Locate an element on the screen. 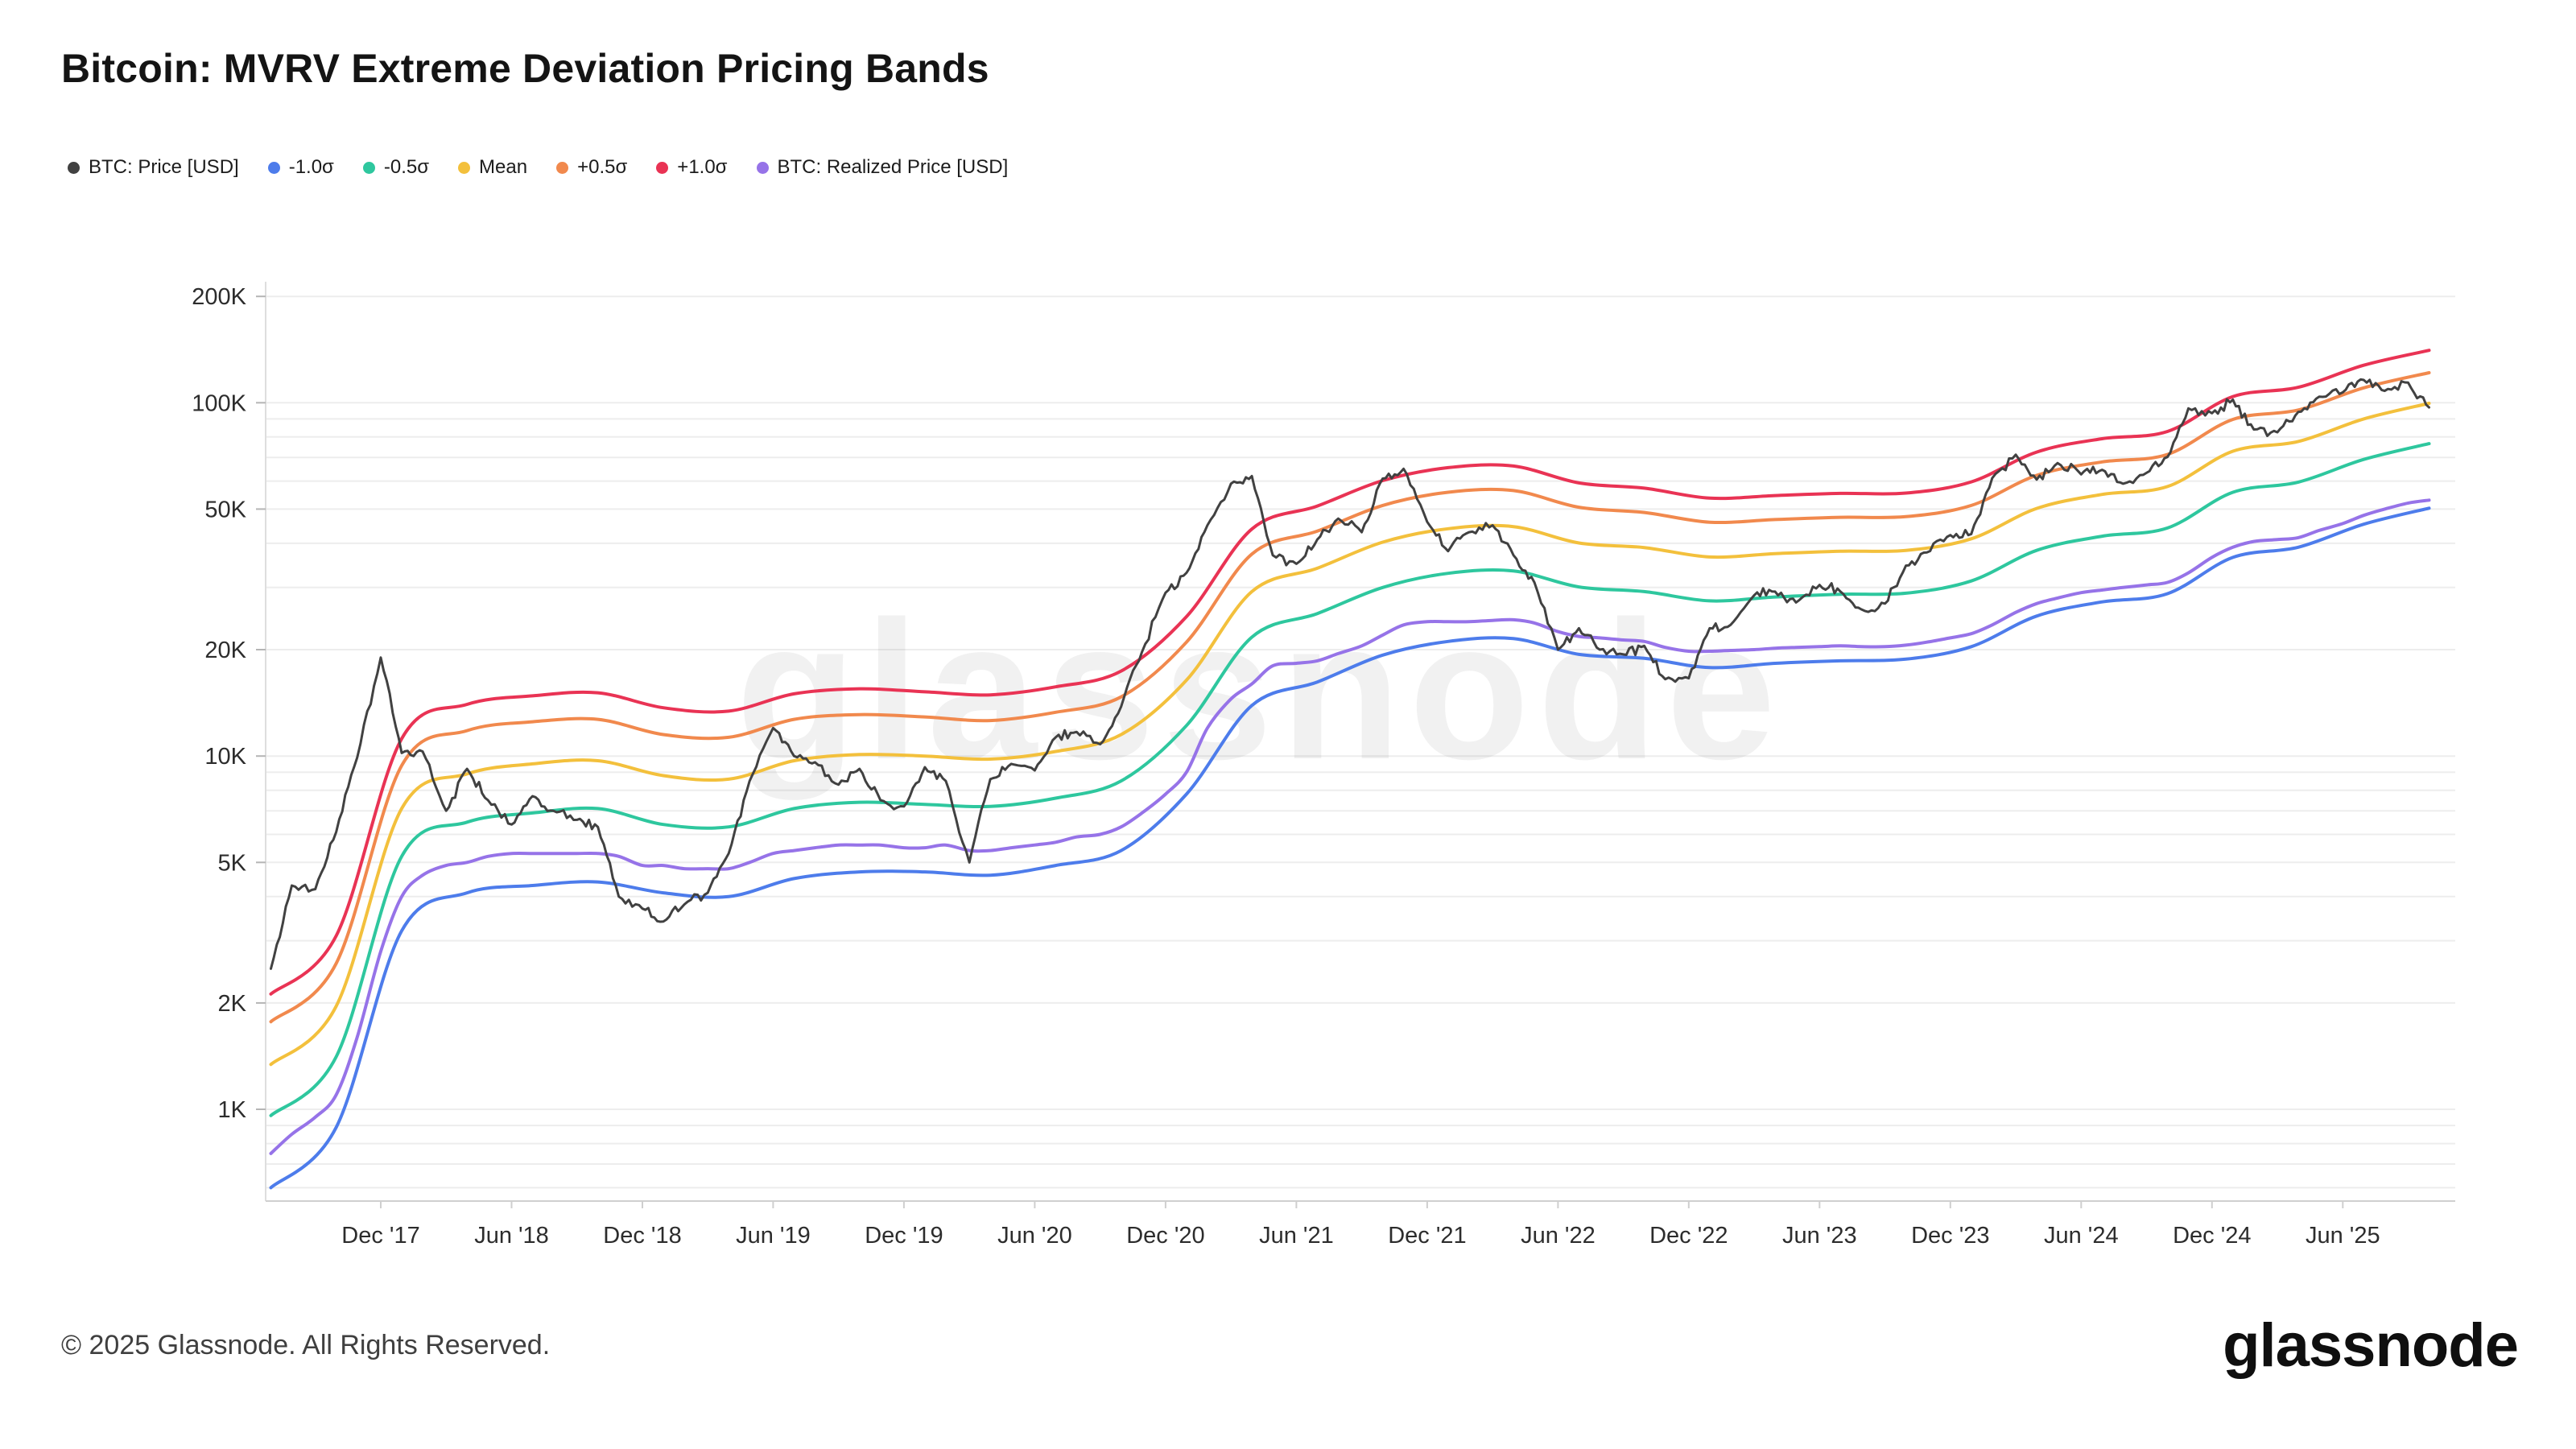 The width and height of the screenshot is (2576, 1449). y-tick-label-200K: 200K is located at coordinates (219, 297).